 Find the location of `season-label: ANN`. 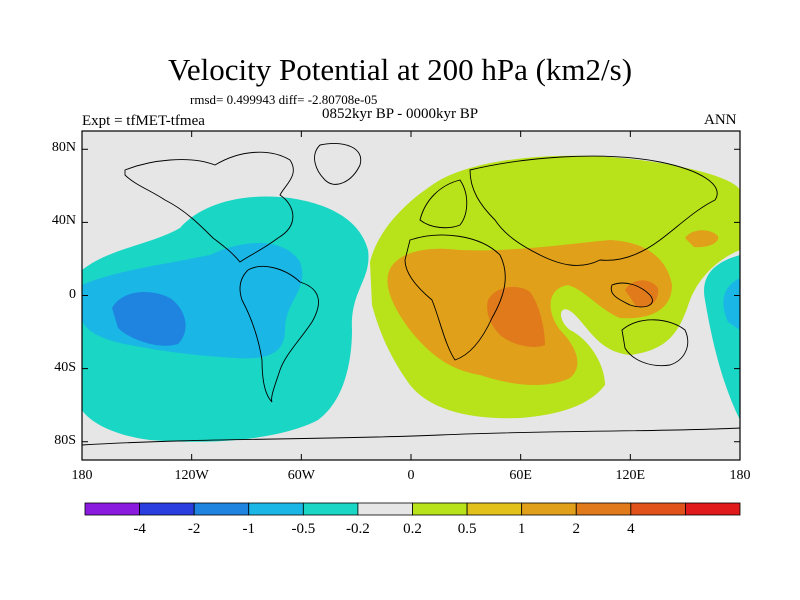

season-label: ANN is located at coordinates (720, 120).